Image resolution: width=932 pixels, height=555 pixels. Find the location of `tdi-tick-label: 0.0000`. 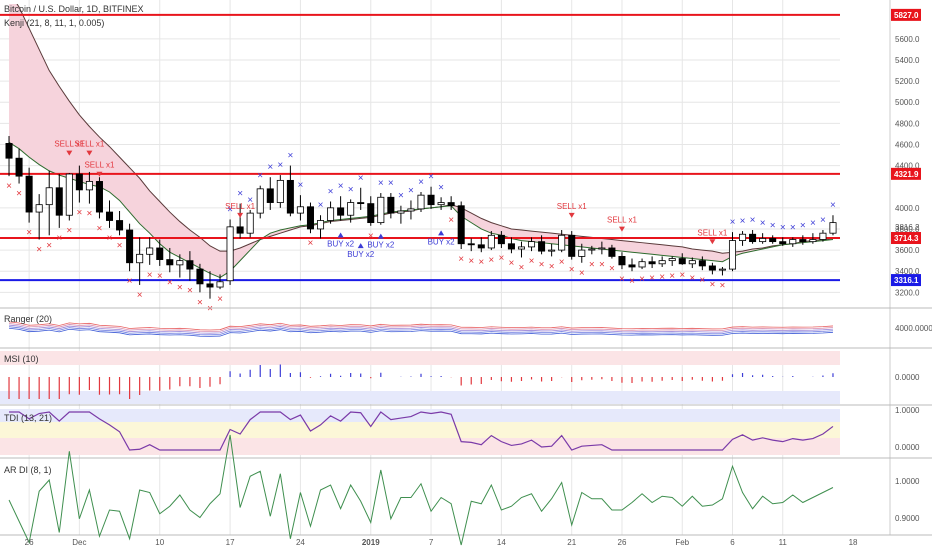

tdi-tick-label: 0.0000 is located at coordinates (907, 447).